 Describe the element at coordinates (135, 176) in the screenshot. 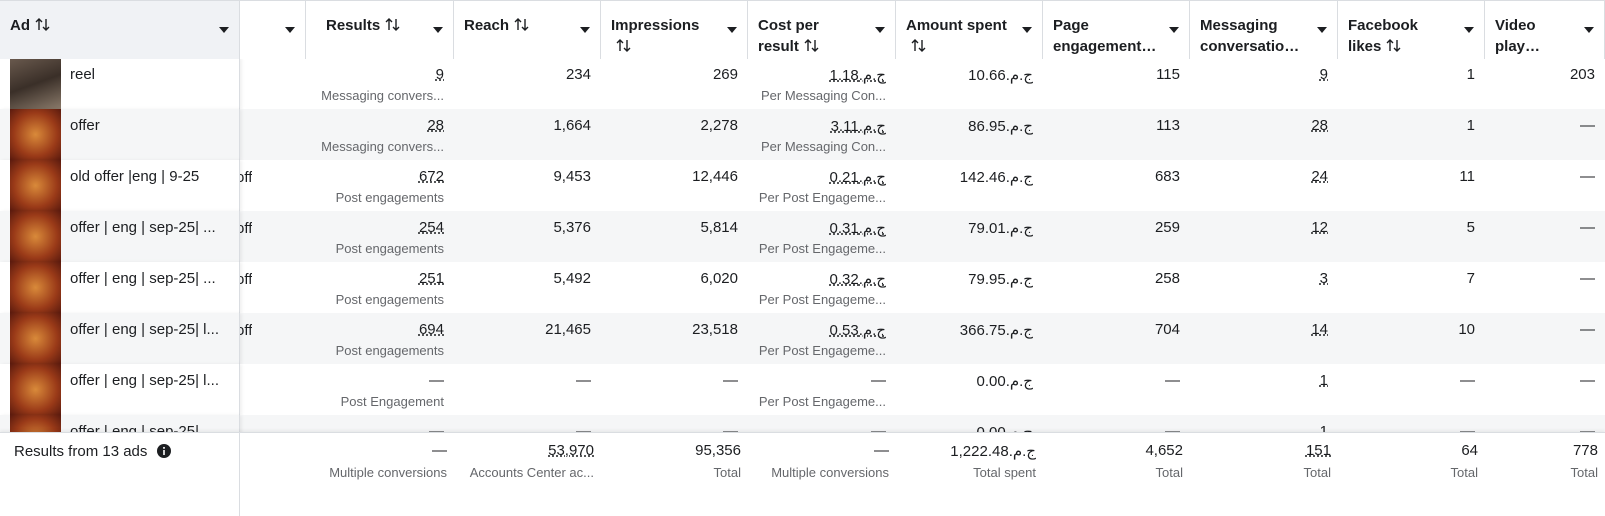

I see `ad-name: old offer |eng | 9-25` at that location.